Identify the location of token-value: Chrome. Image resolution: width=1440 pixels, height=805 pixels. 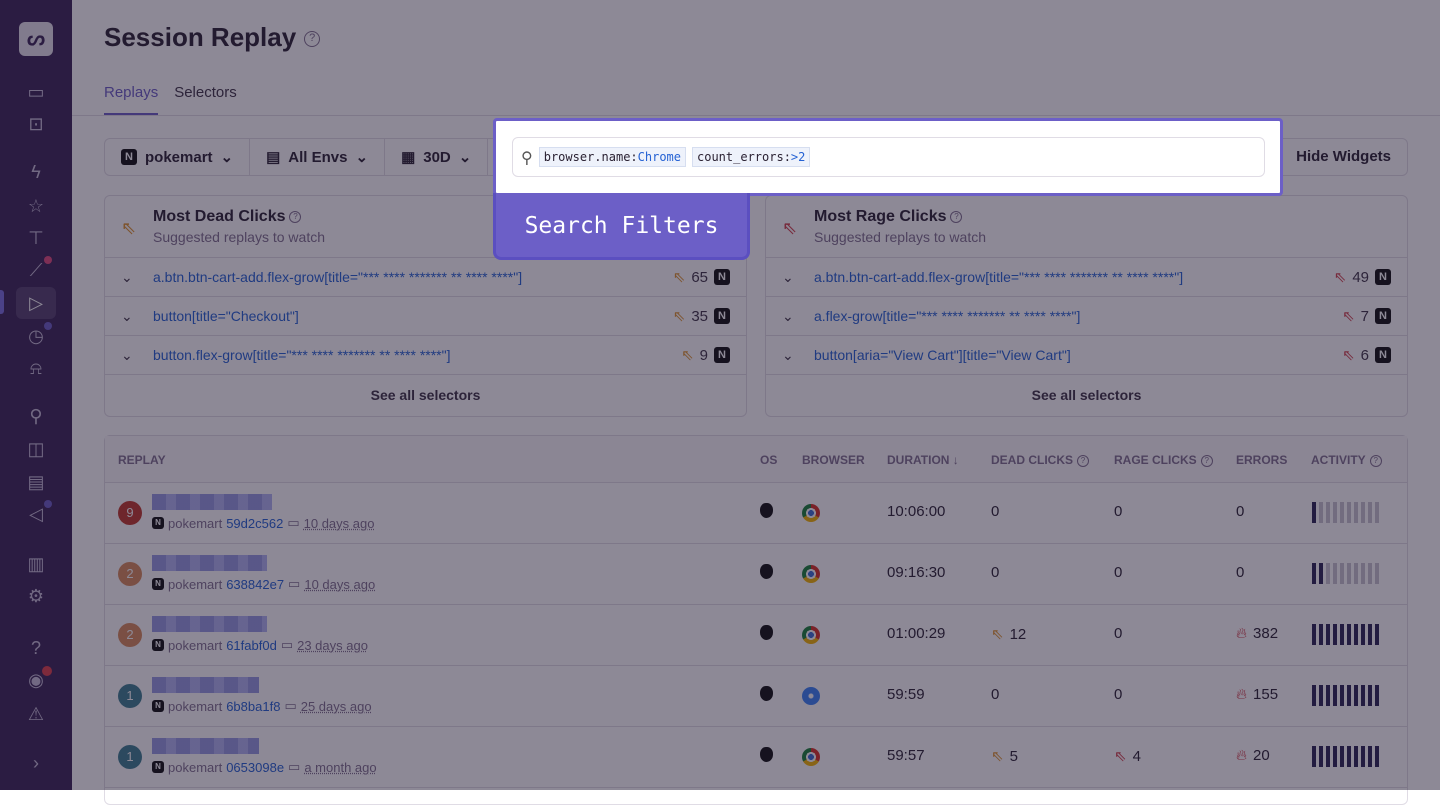
(659, 157).